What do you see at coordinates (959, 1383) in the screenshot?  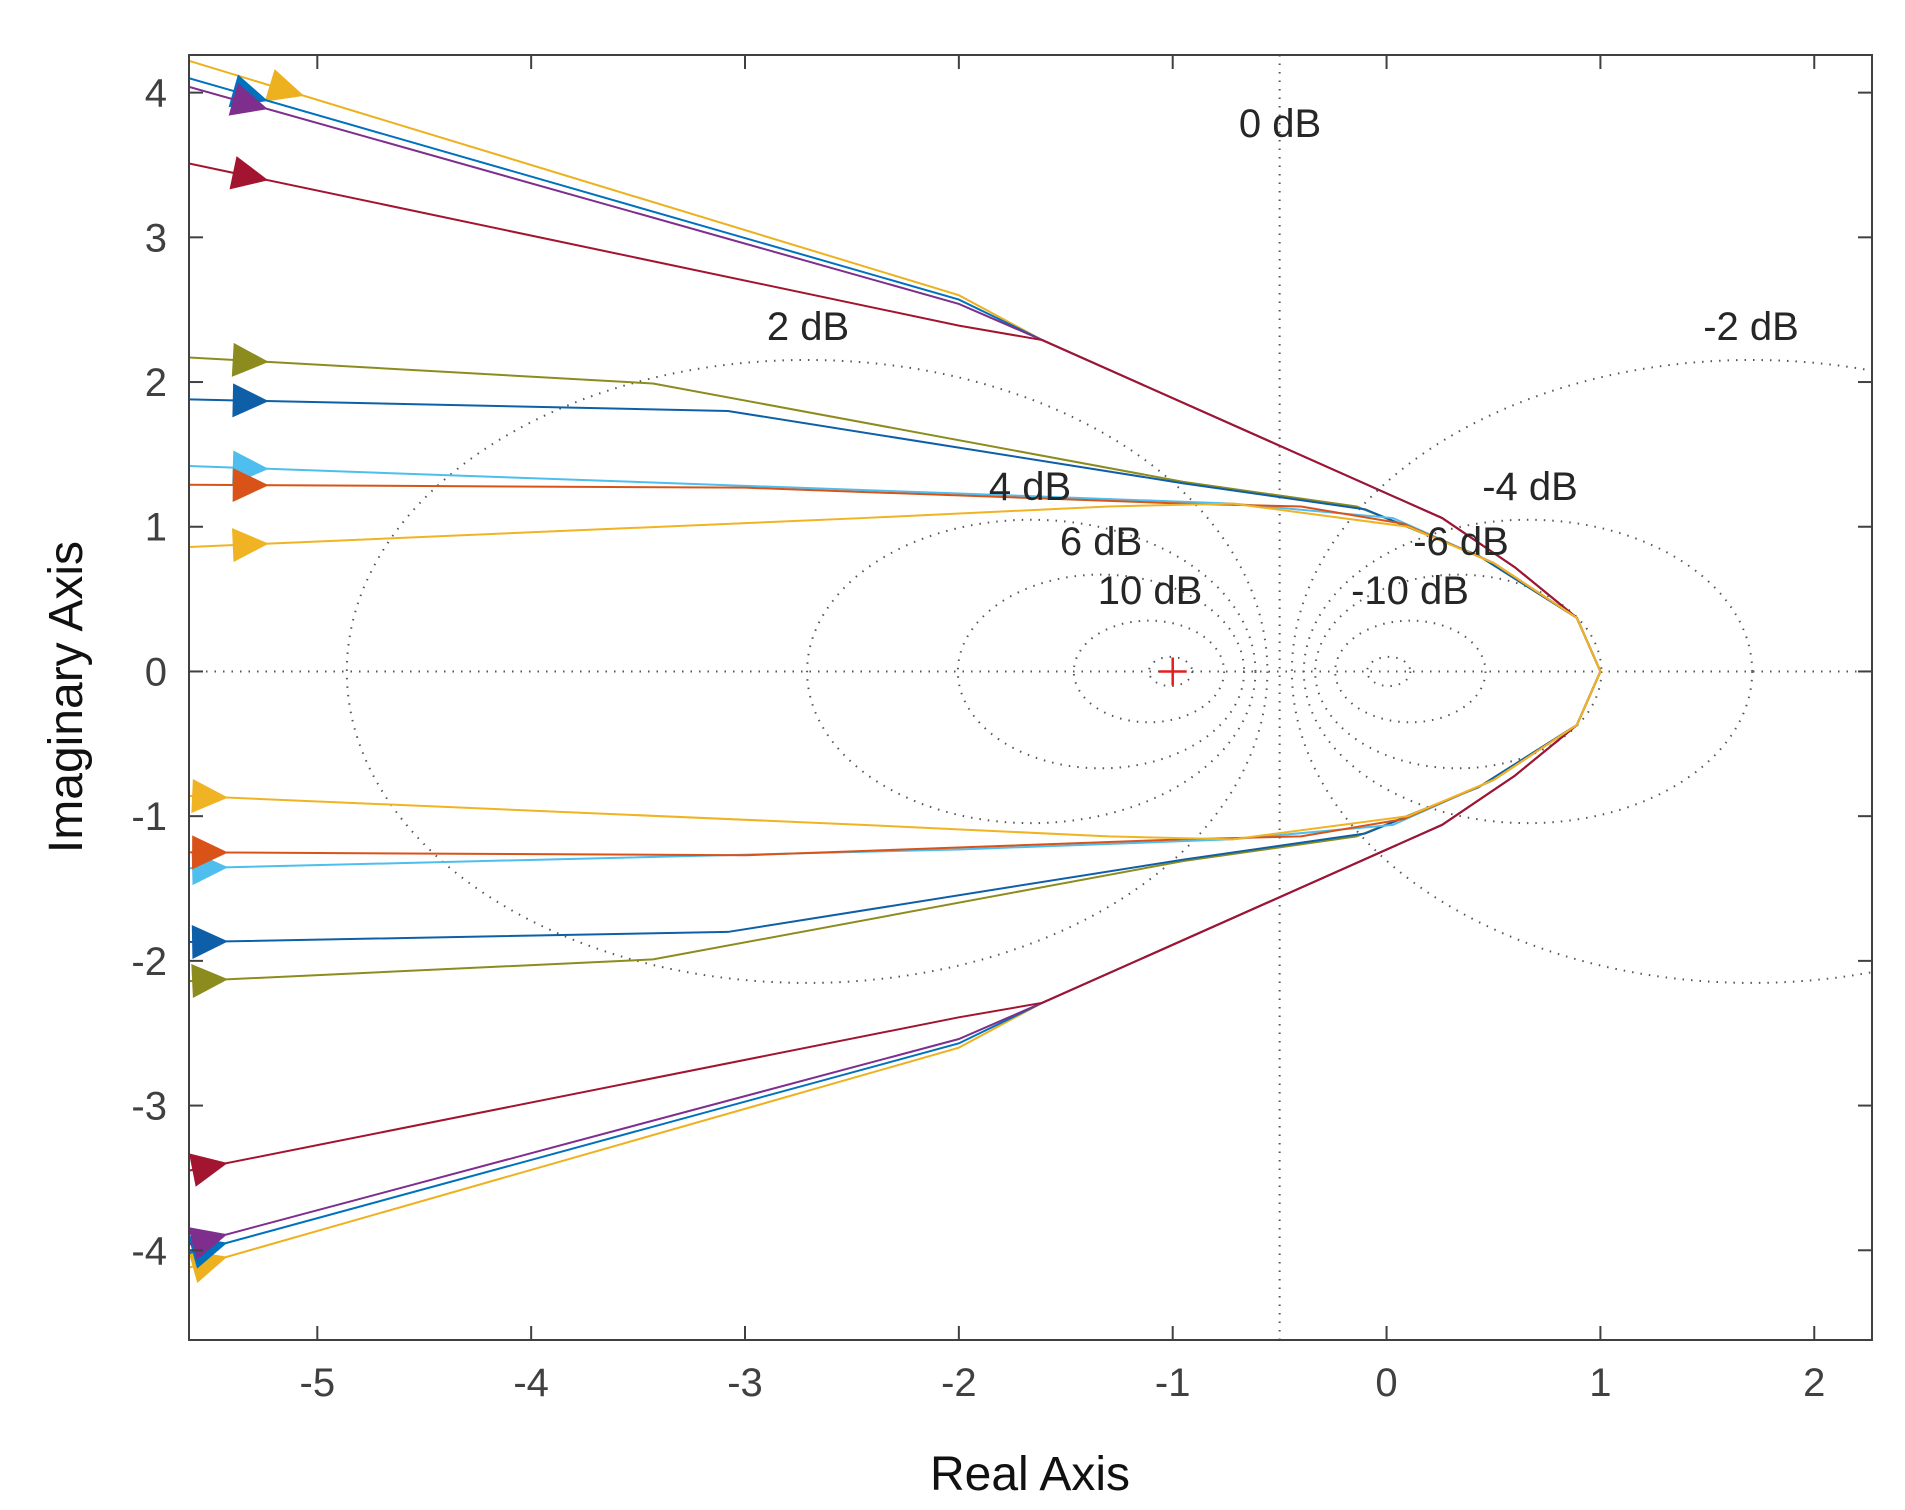 I see `x-tick-label: -2` at bounding box center [959, 1383].